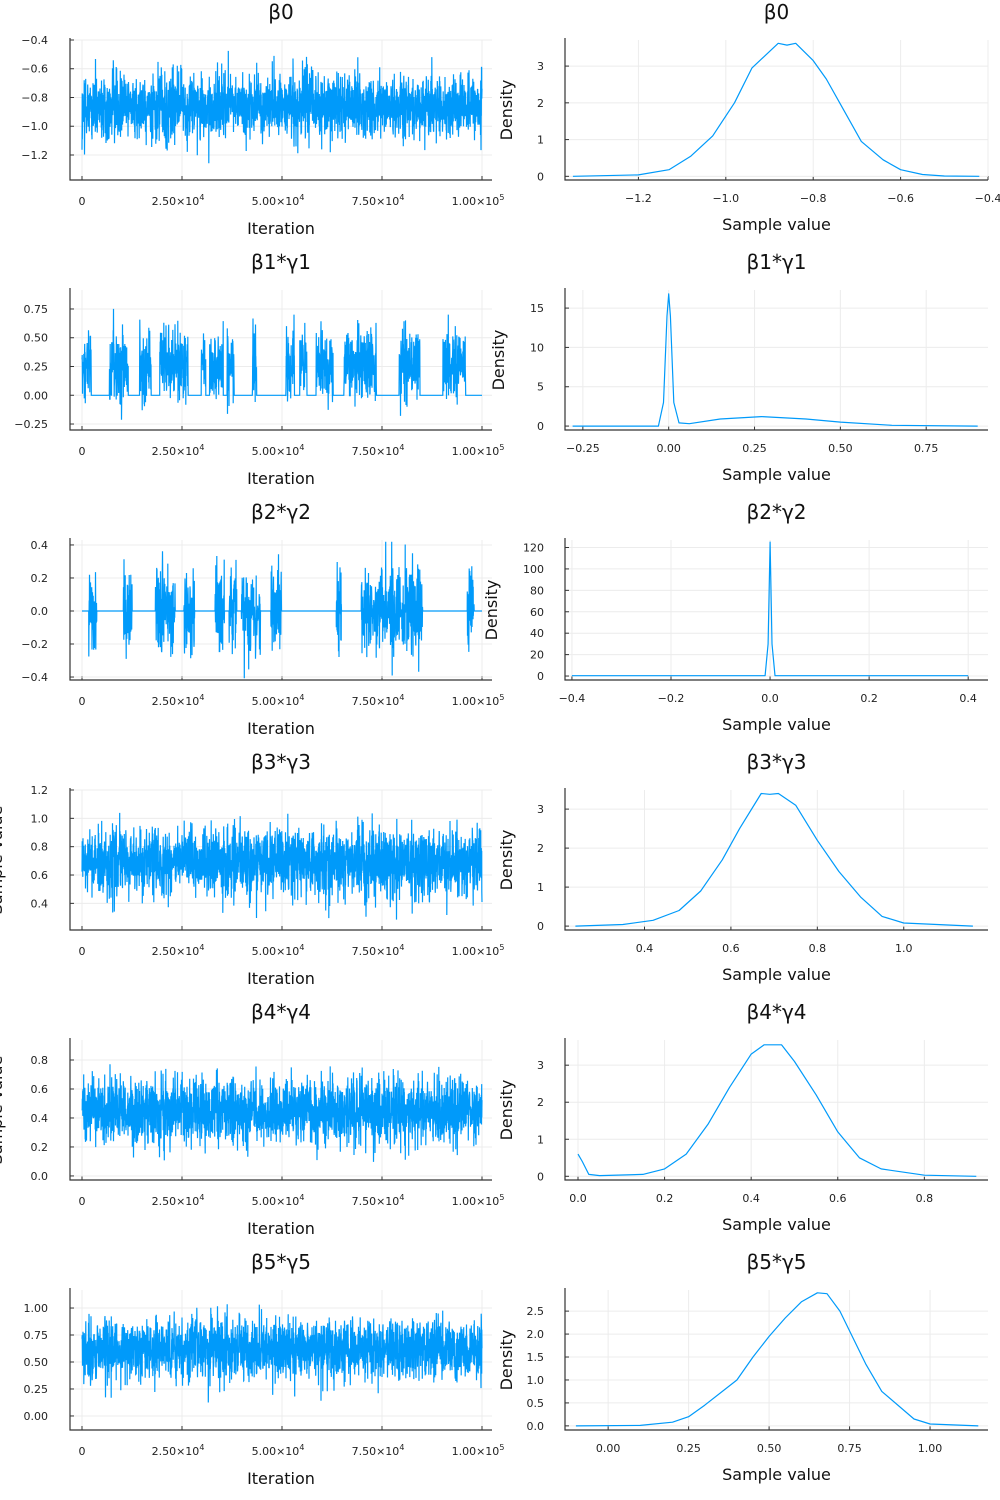 Image resolution: width=1000 pixels, height=1500 pixels. What do you see at coordinates (3, 860) in the screenshot?
I see `y-axis-label: Sample value` at bounding box center [3, 860].